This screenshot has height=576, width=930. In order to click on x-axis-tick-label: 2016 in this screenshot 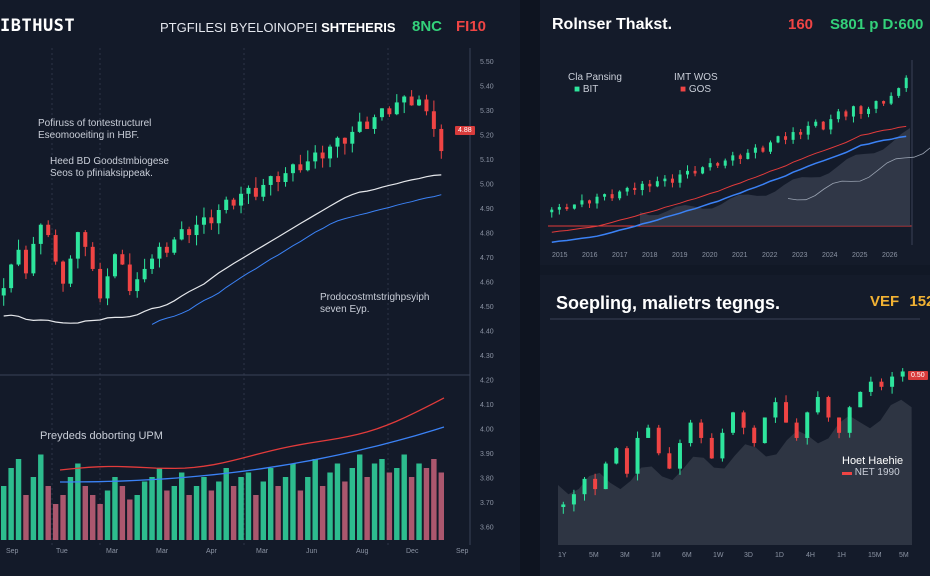, I will do `click(590, 255)`.